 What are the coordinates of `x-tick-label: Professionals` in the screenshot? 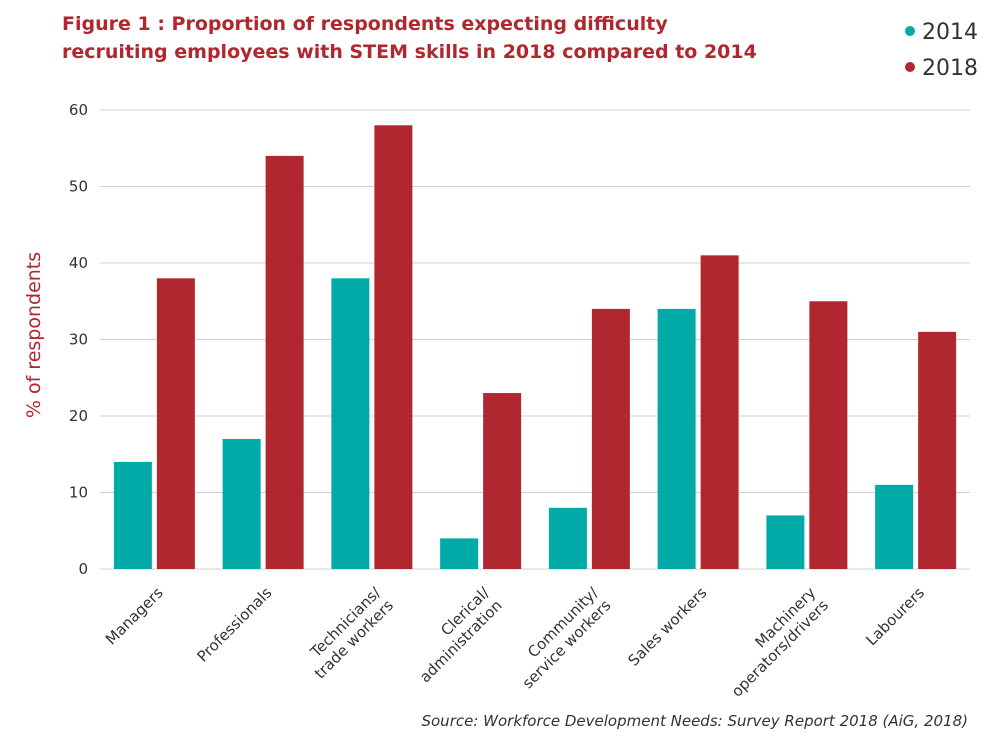 It's located at (234, 625).